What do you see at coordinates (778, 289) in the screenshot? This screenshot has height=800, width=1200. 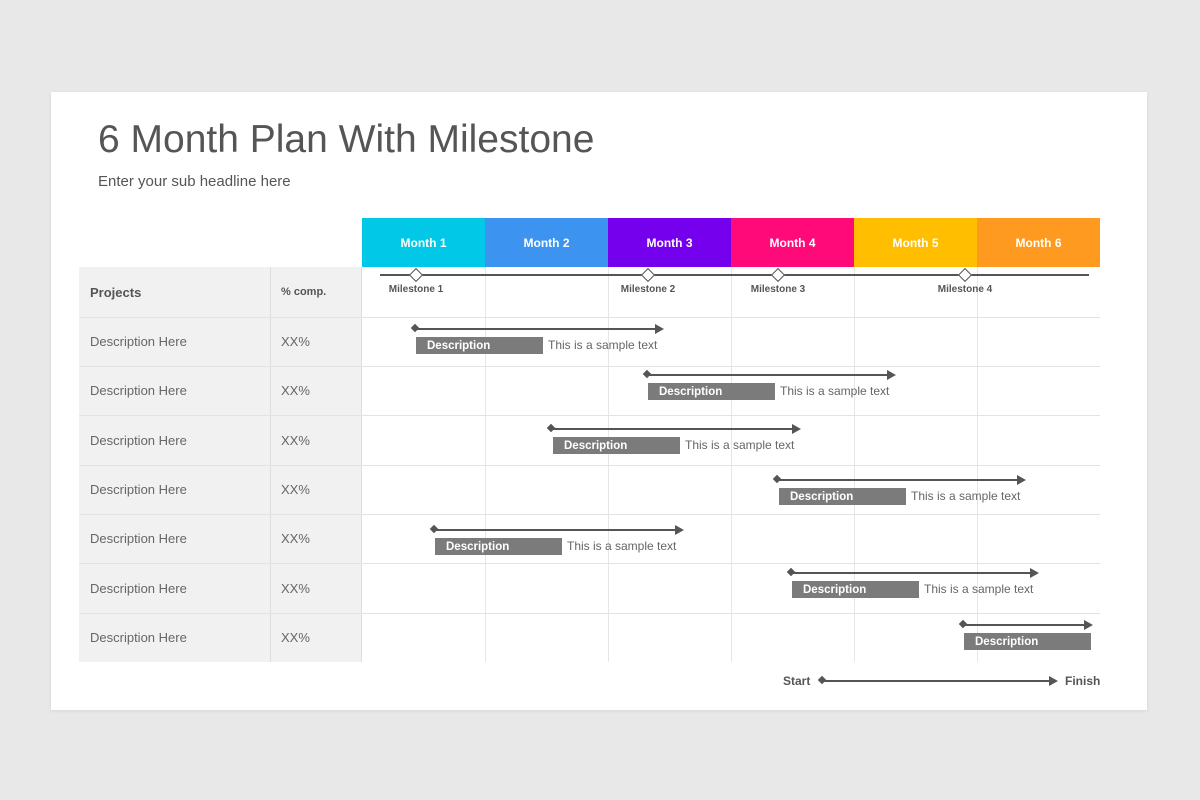 I see `milestone-label: Milestone 3` at bounding box center [778, 289].